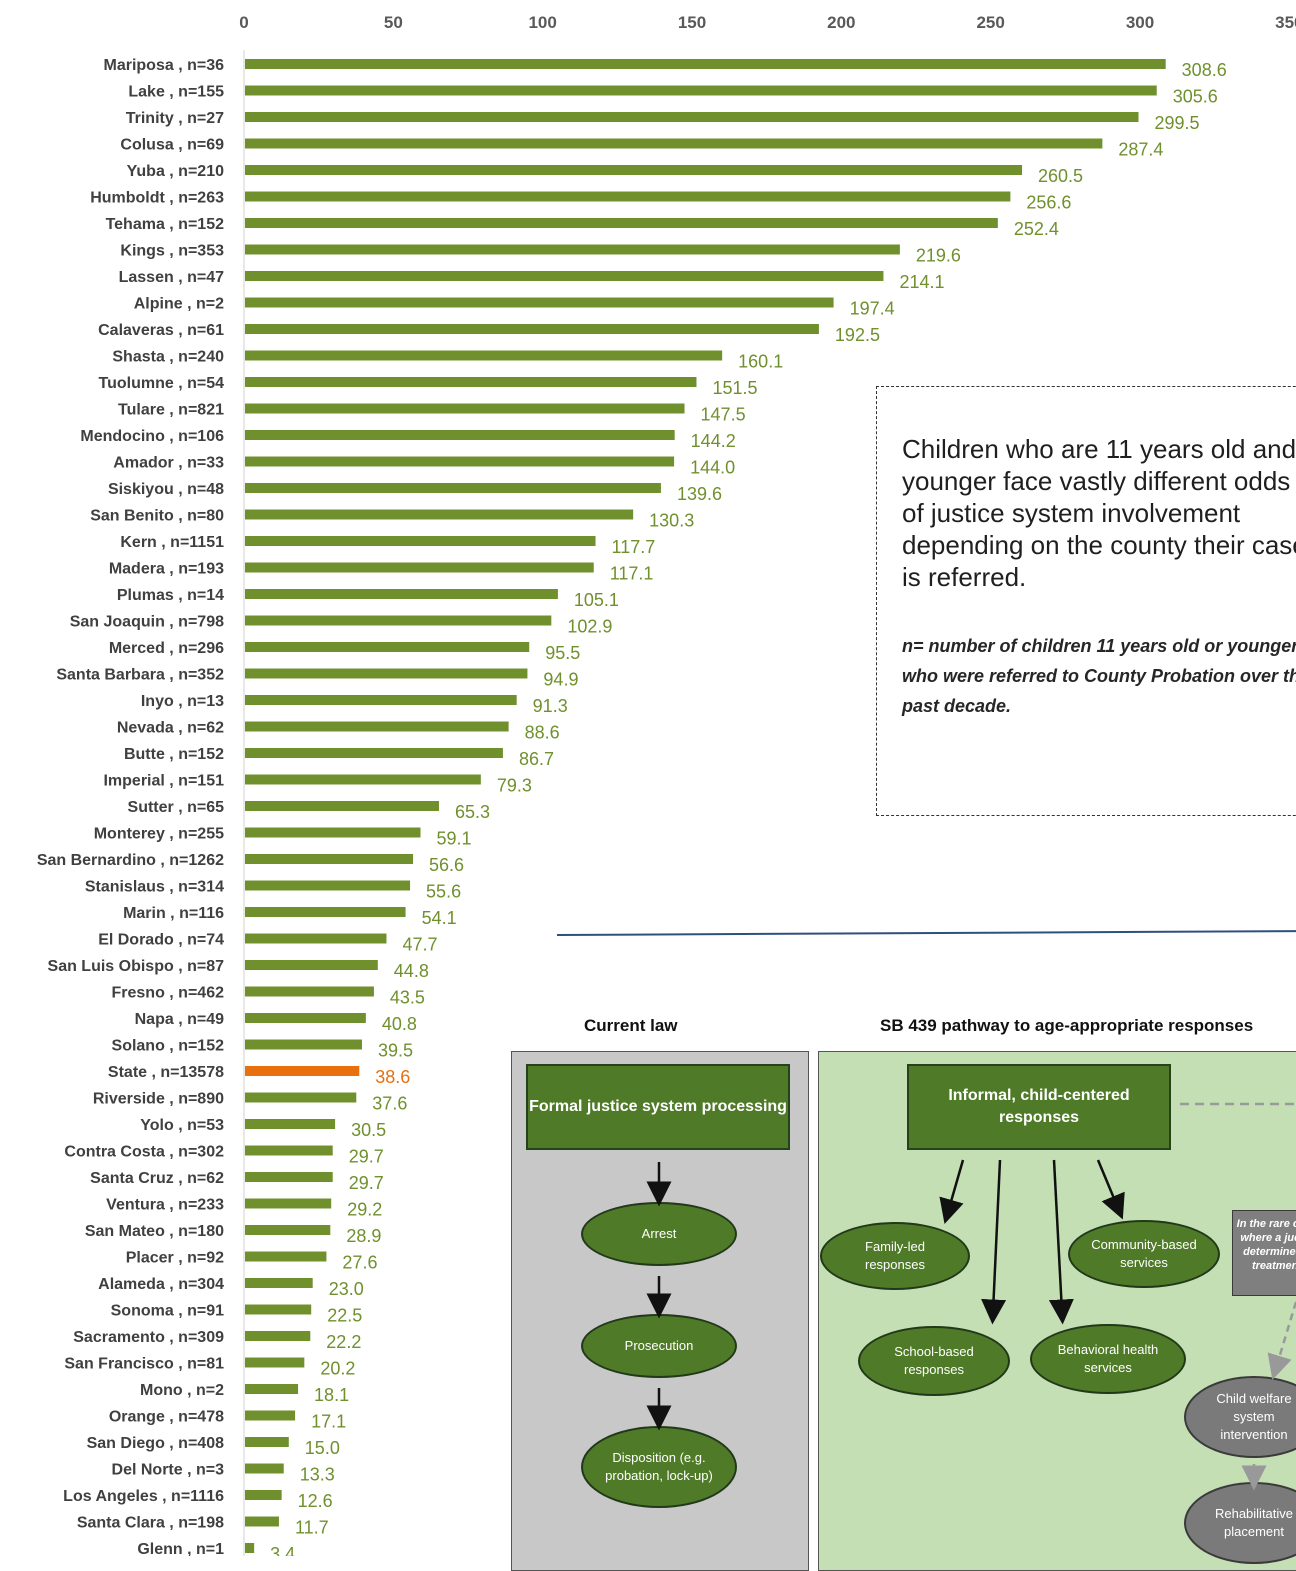 The width and height of the screenshot is (1296, 1571). I want to click on x-tick-label: 50, so click(393, 22).